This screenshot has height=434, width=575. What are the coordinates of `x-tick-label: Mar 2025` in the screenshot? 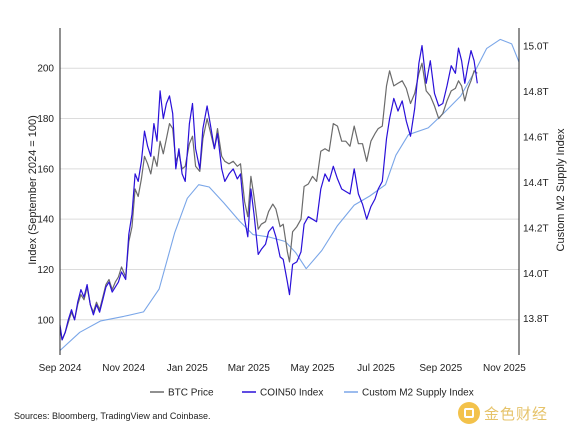 It's located at (249, 368).